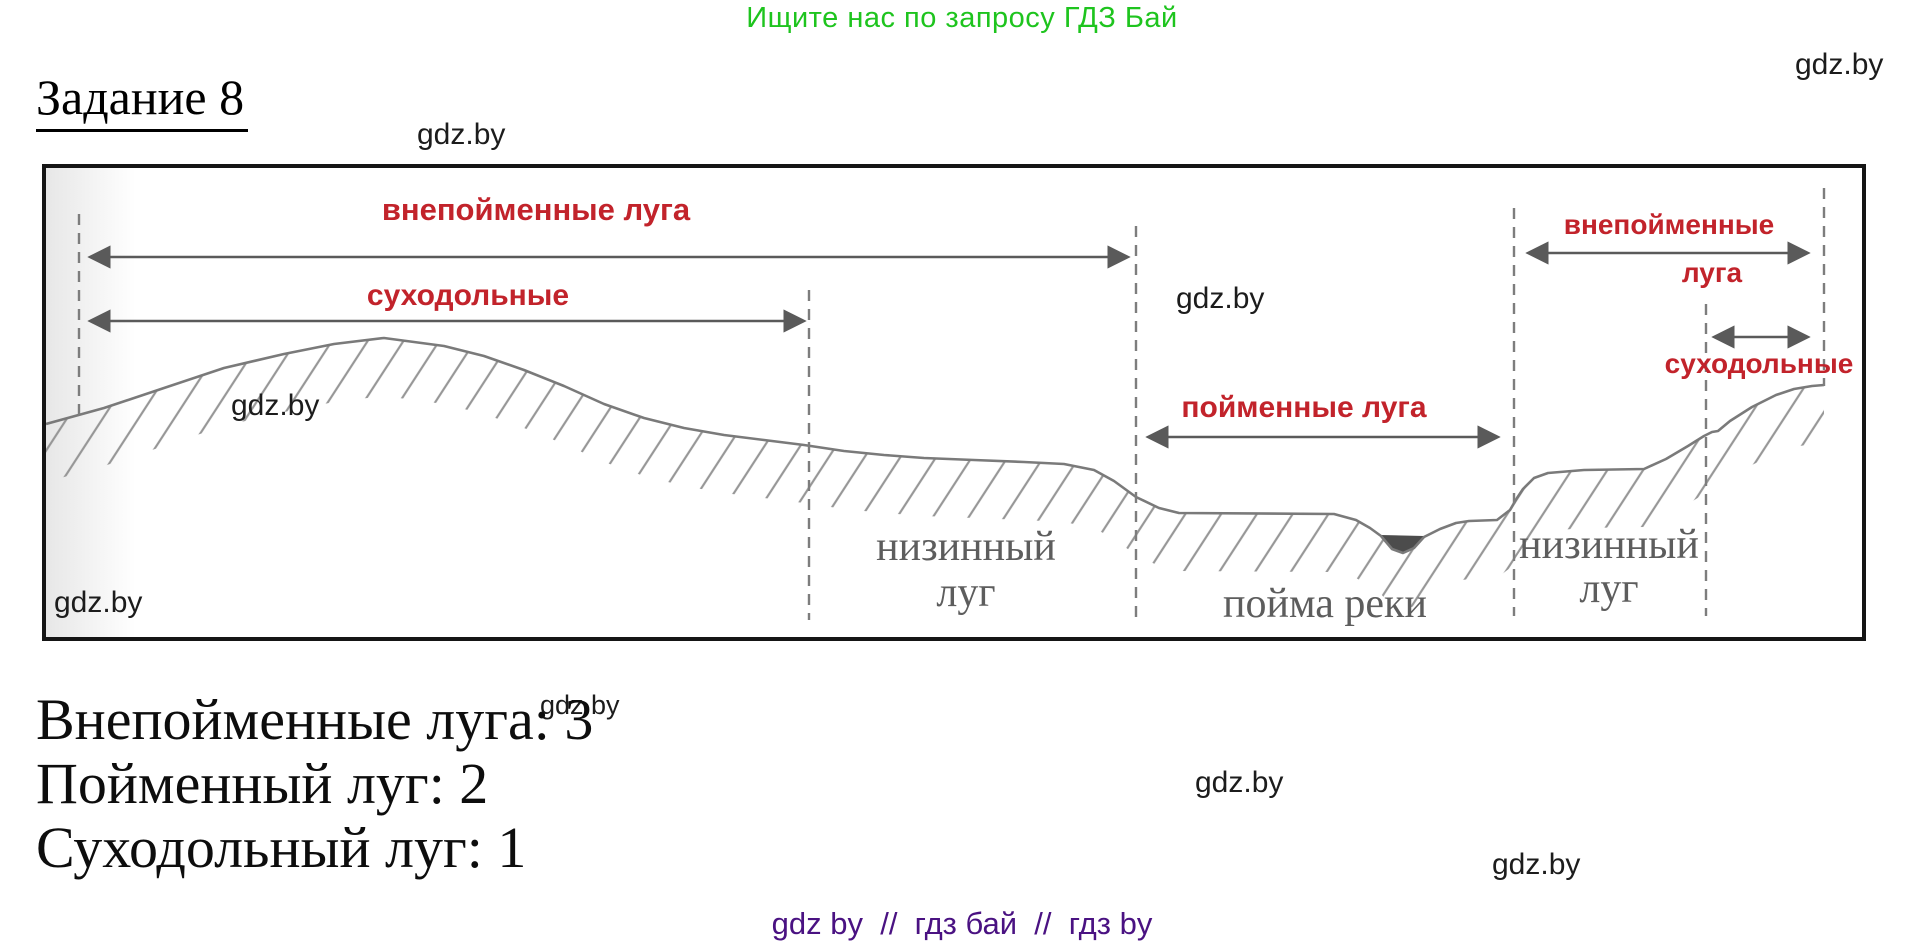 The width and height of the screenshot is (1924, 950). What do you see at coordinates (281, 847) in the screenshot?
I see `answer-dry-meadow: Суходольный луг: 1` at bounding box center [281, 847].